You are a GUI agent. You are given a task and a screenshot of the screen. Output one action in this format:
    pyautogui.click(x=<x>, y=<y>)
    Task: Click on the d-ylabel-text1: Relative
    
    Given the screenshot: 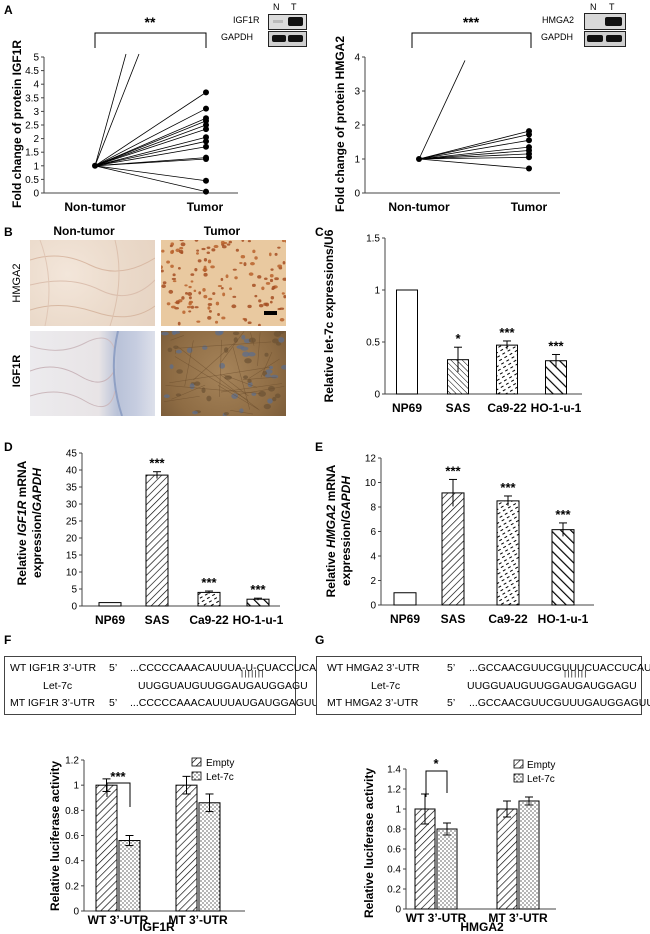 What is the action you would take?
    pyautogui.click(x=22, y=560)
    